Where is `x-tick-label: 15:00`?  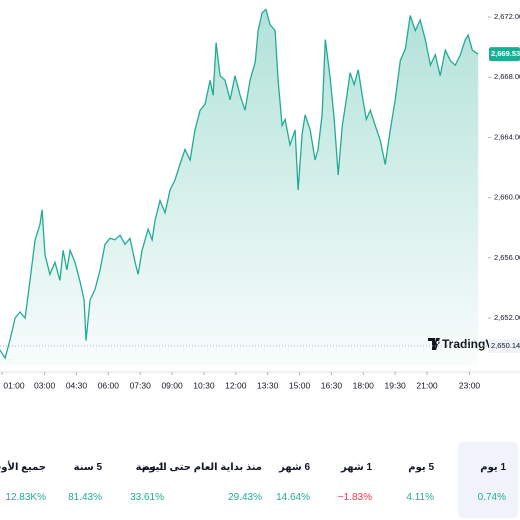 x-tick-label: 15:00 is located at coordinates (300, 385).